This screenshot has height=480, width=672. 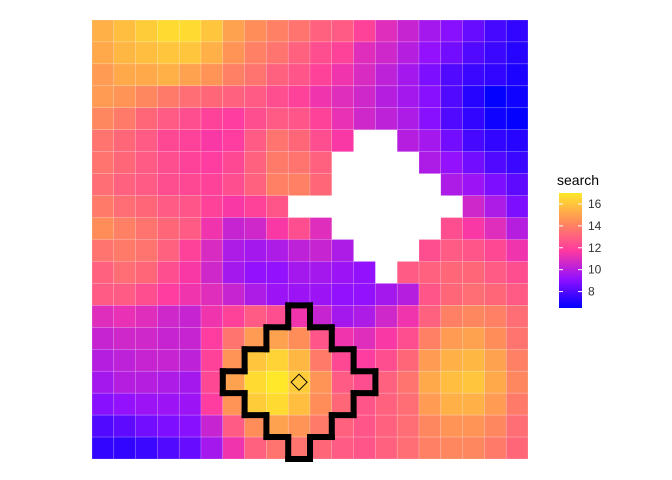 I want to click on legend-tick-label: 10, so click(x=595, y=270).